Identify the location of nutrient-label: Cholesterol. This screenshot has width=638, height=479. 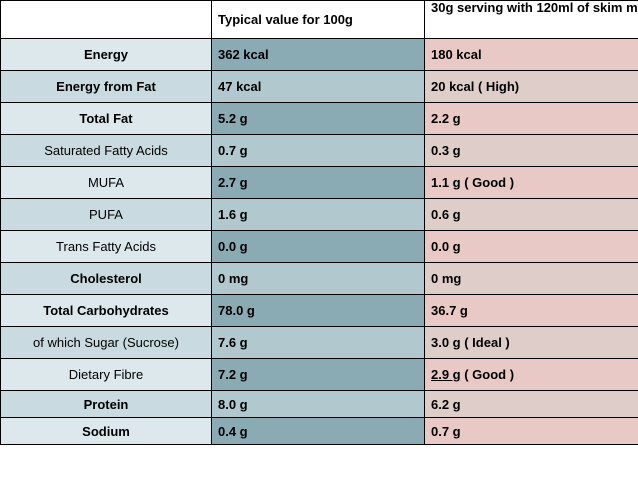
(106, 278).